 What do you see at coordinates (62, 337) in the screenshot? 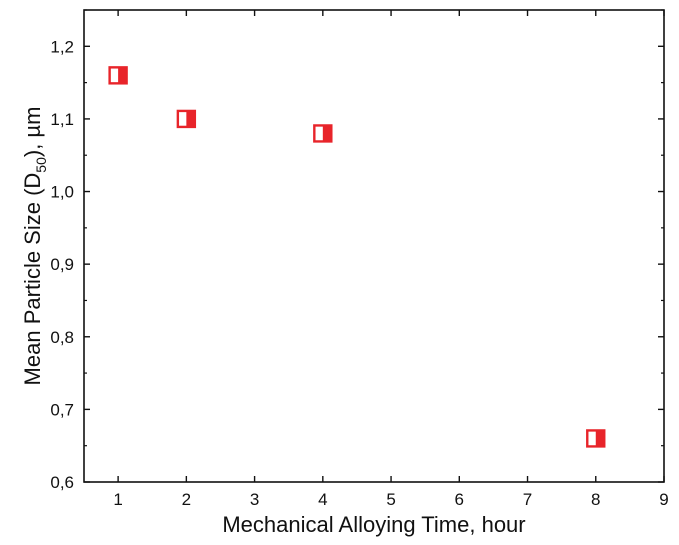
I see `y-tick-label: 0,8` at bounding box center [62, 337].